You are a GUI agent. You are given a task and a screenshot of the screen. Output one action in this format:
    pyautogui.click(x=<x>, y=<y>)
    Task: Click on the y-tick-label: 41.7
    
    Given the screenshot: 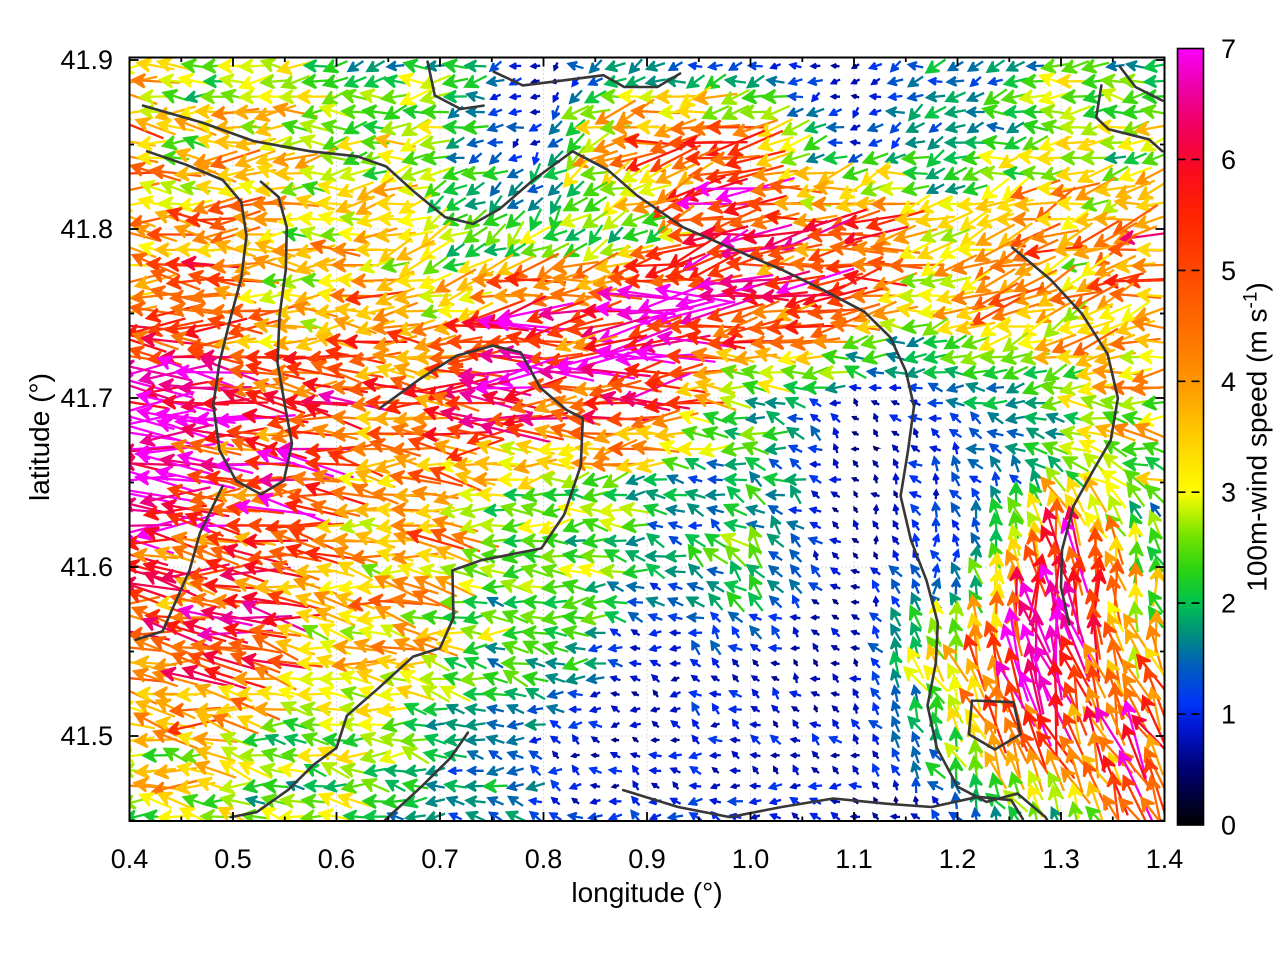 What is the action you would take?
    pyautogui.click(x=86, y=398)
    